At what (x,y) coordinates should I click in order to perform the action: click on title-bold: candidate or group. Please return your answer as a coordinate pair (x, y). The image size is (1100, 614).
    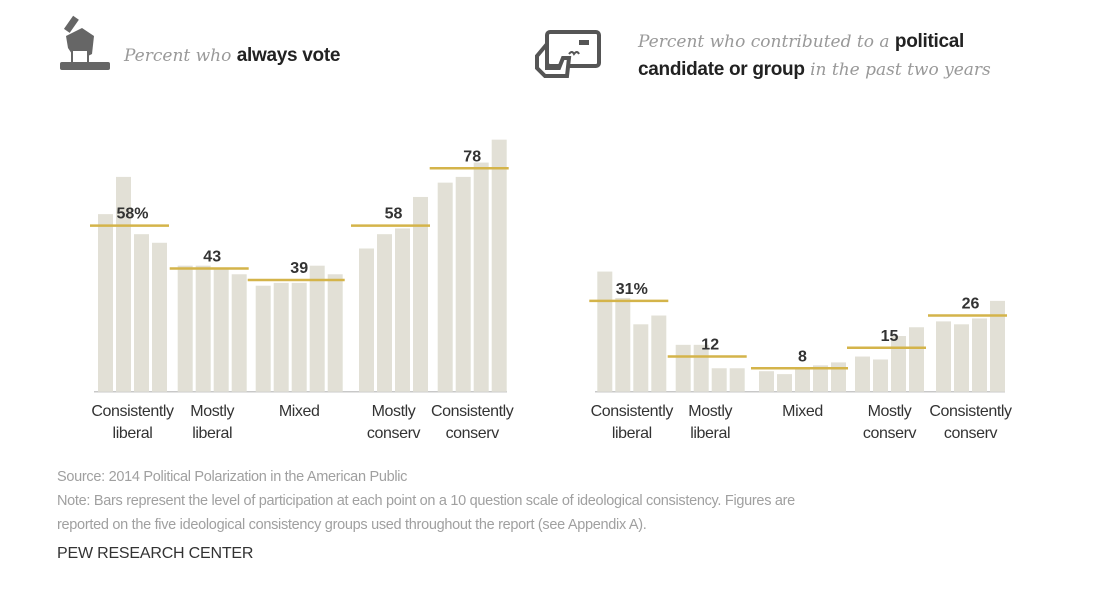
    Looking at the image, I should click on (721, 69).